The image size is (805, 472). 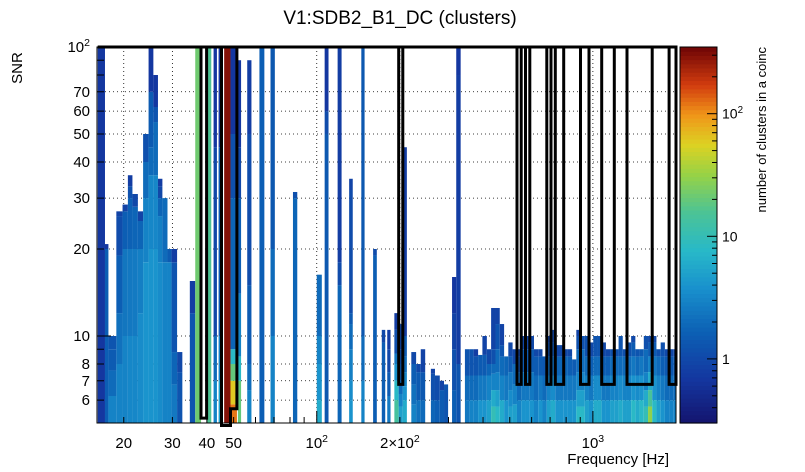 I want to click on x-axis: 20 30 40 50 102 2×102 103, so click(x=396, y=431).